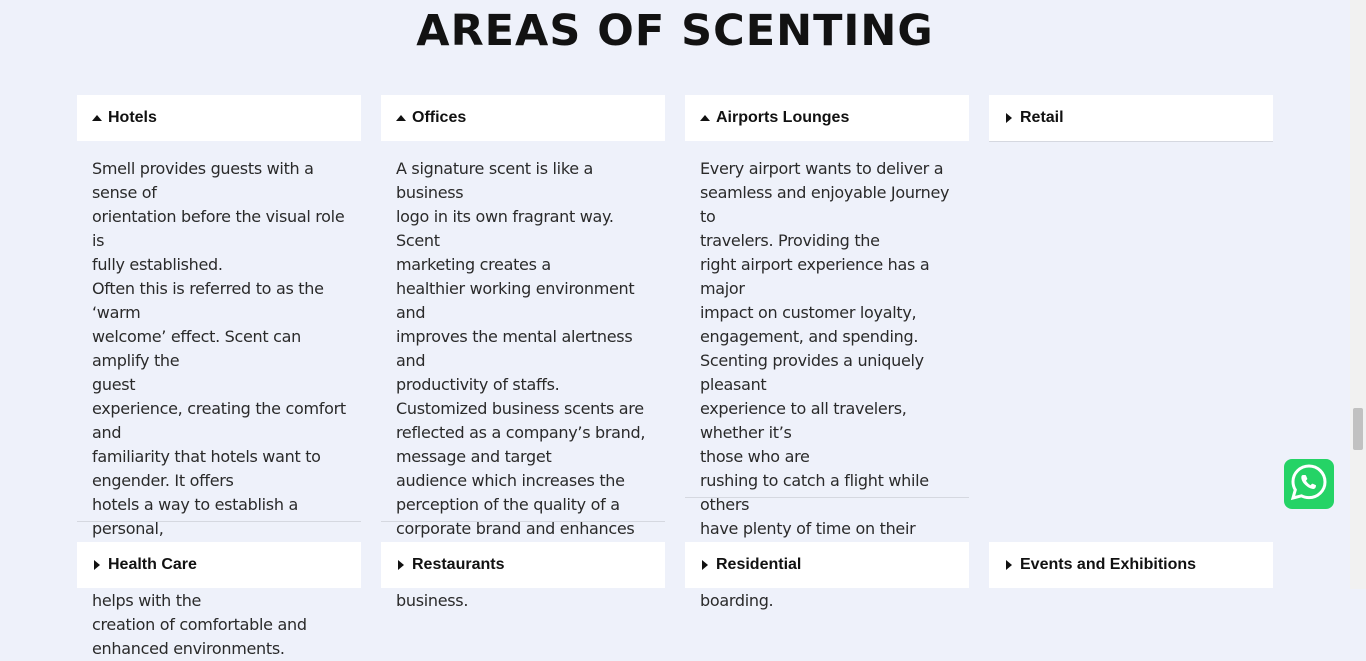 This screenshot has width=1366, height=661. I want to click on text-line: engender. It offers, so click(163, 480).